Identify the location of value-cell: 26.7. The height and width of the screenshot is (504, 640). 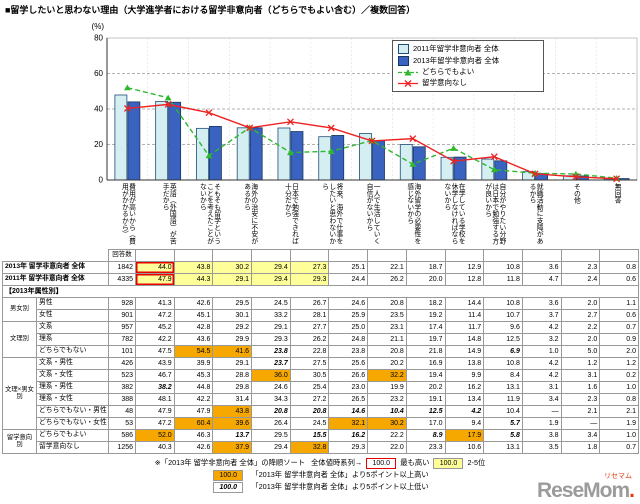
(309, 303).